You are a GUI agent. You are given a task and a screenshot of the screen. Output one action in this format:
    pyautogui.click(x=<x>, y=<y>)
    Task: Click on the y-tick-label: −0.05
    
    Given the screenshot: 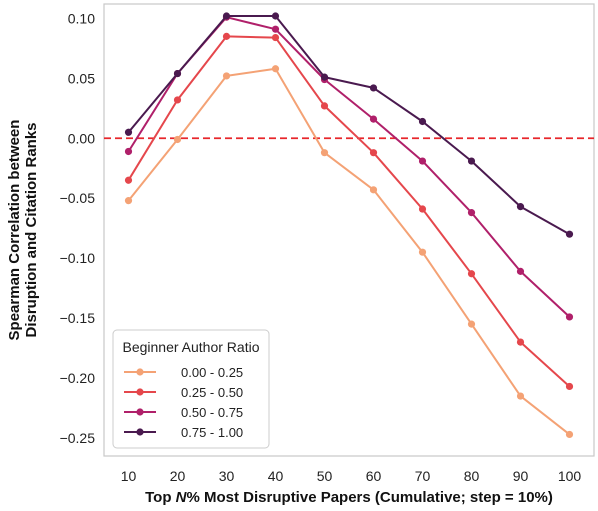 What is the action you would take?
    pyautogui.click(x=78, y=198)
    